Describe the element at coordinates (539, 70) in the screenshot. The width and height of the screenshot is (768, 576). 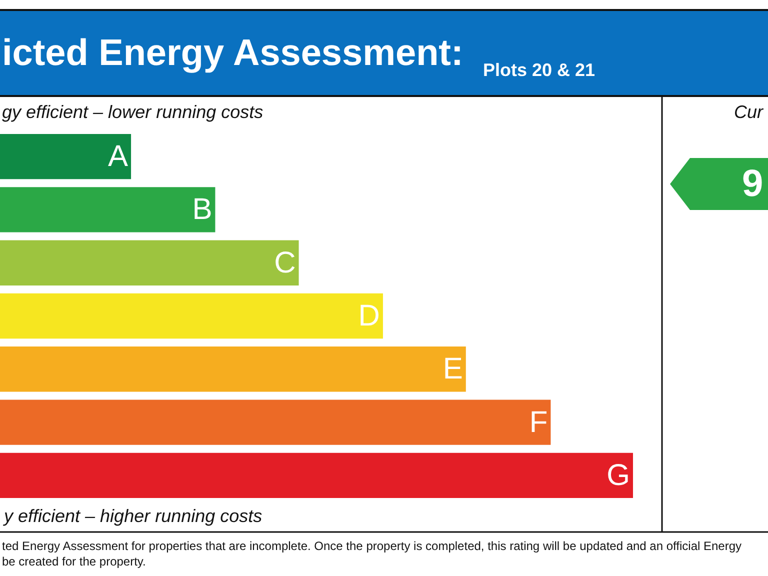
I see `chart-subtitle: Plots 20 & 21` at that location.